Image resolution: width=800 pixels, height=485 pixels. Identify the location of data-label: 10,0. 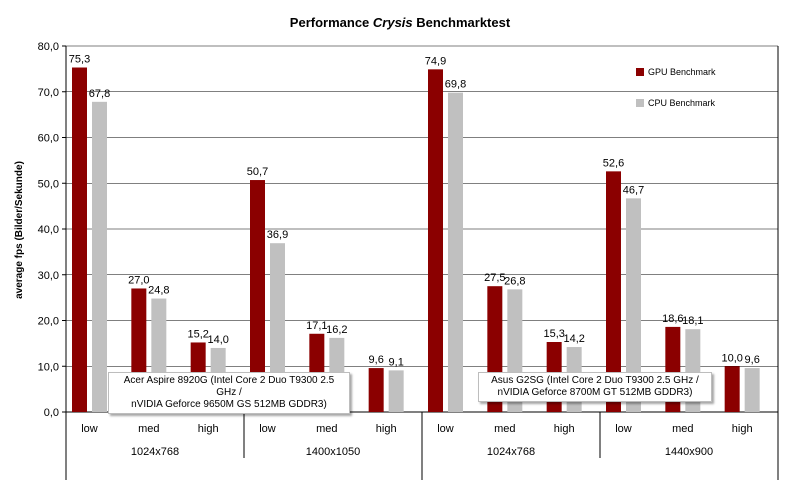
(731, 358).